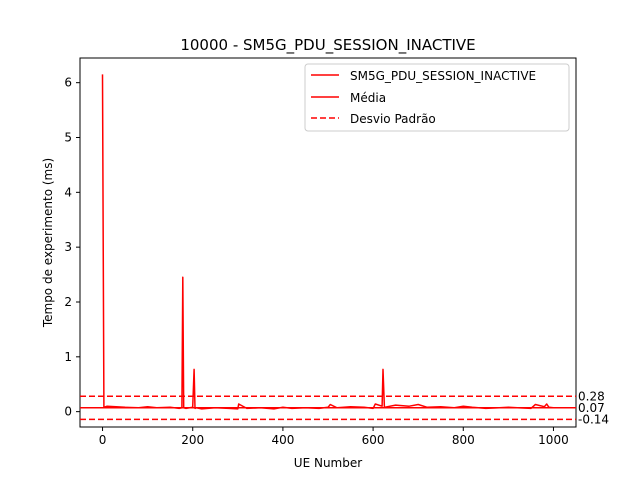  I want to click on y-tick-label: 4, so click(68, 192).